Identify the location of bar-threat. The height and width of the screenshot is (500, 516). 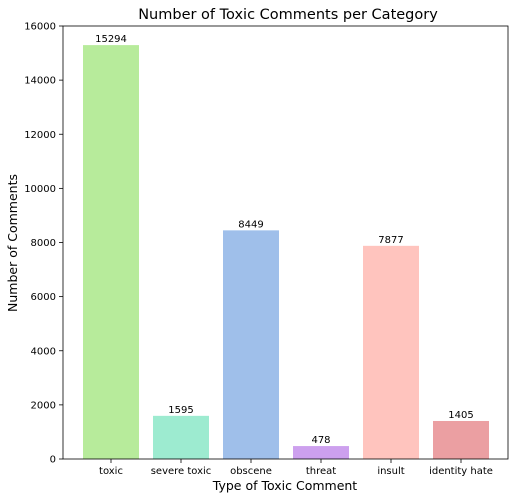
(321, 452).